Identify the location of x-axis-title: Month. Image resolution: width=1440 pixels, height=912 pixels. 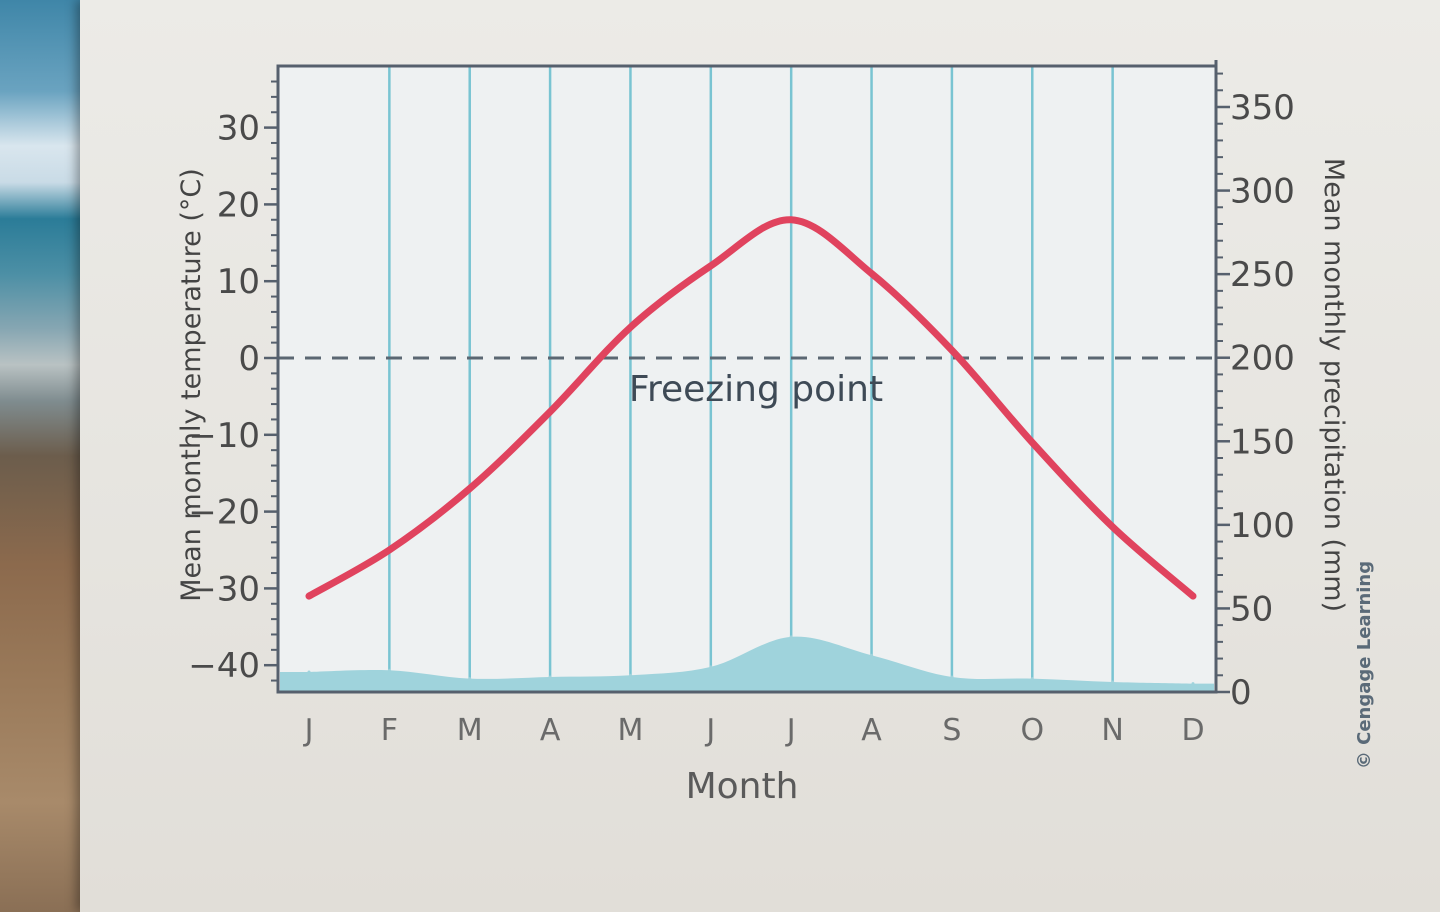
(742, 786).